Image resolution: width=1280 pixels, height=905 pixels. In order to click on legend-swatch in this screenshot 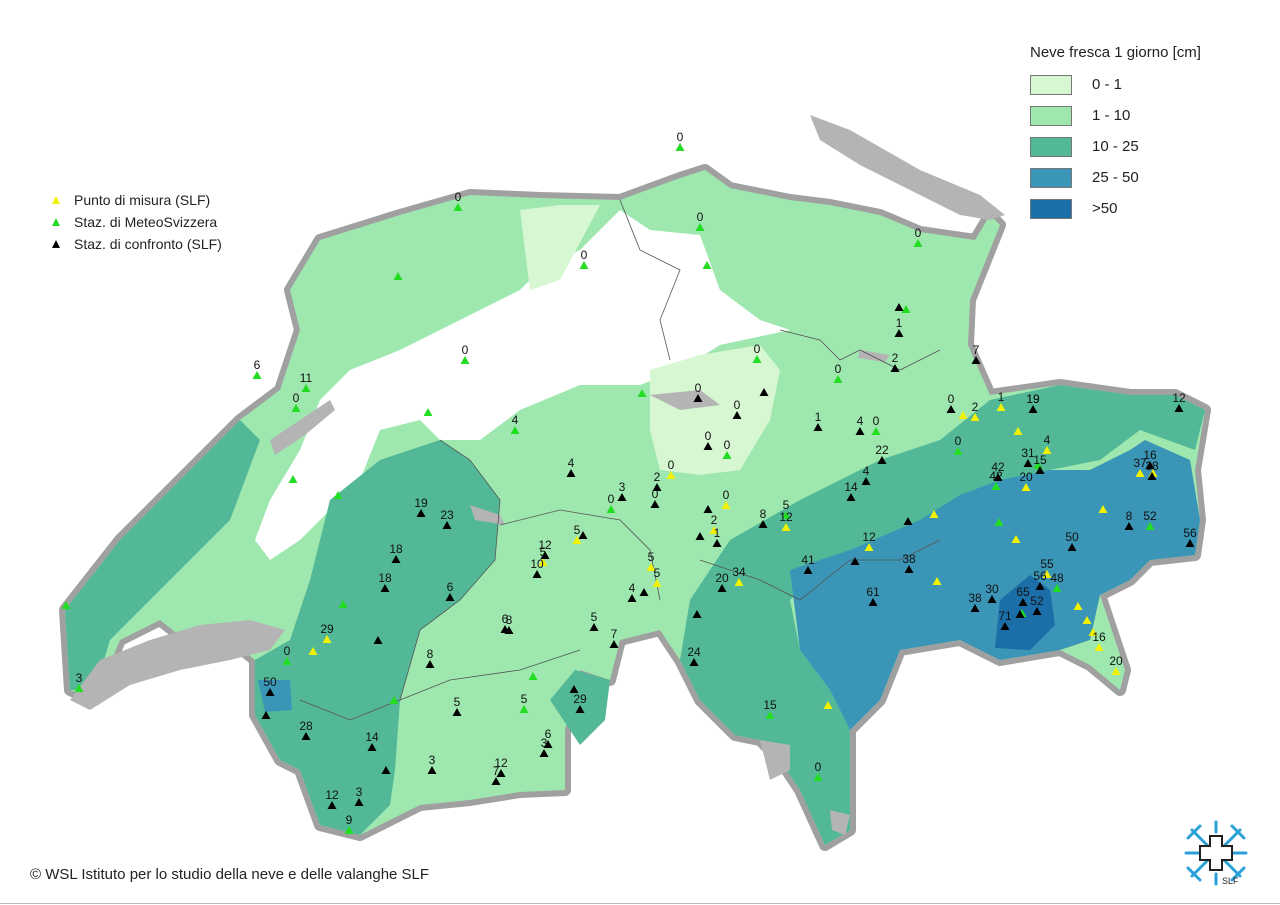, I will do `click(1051, 177)`.